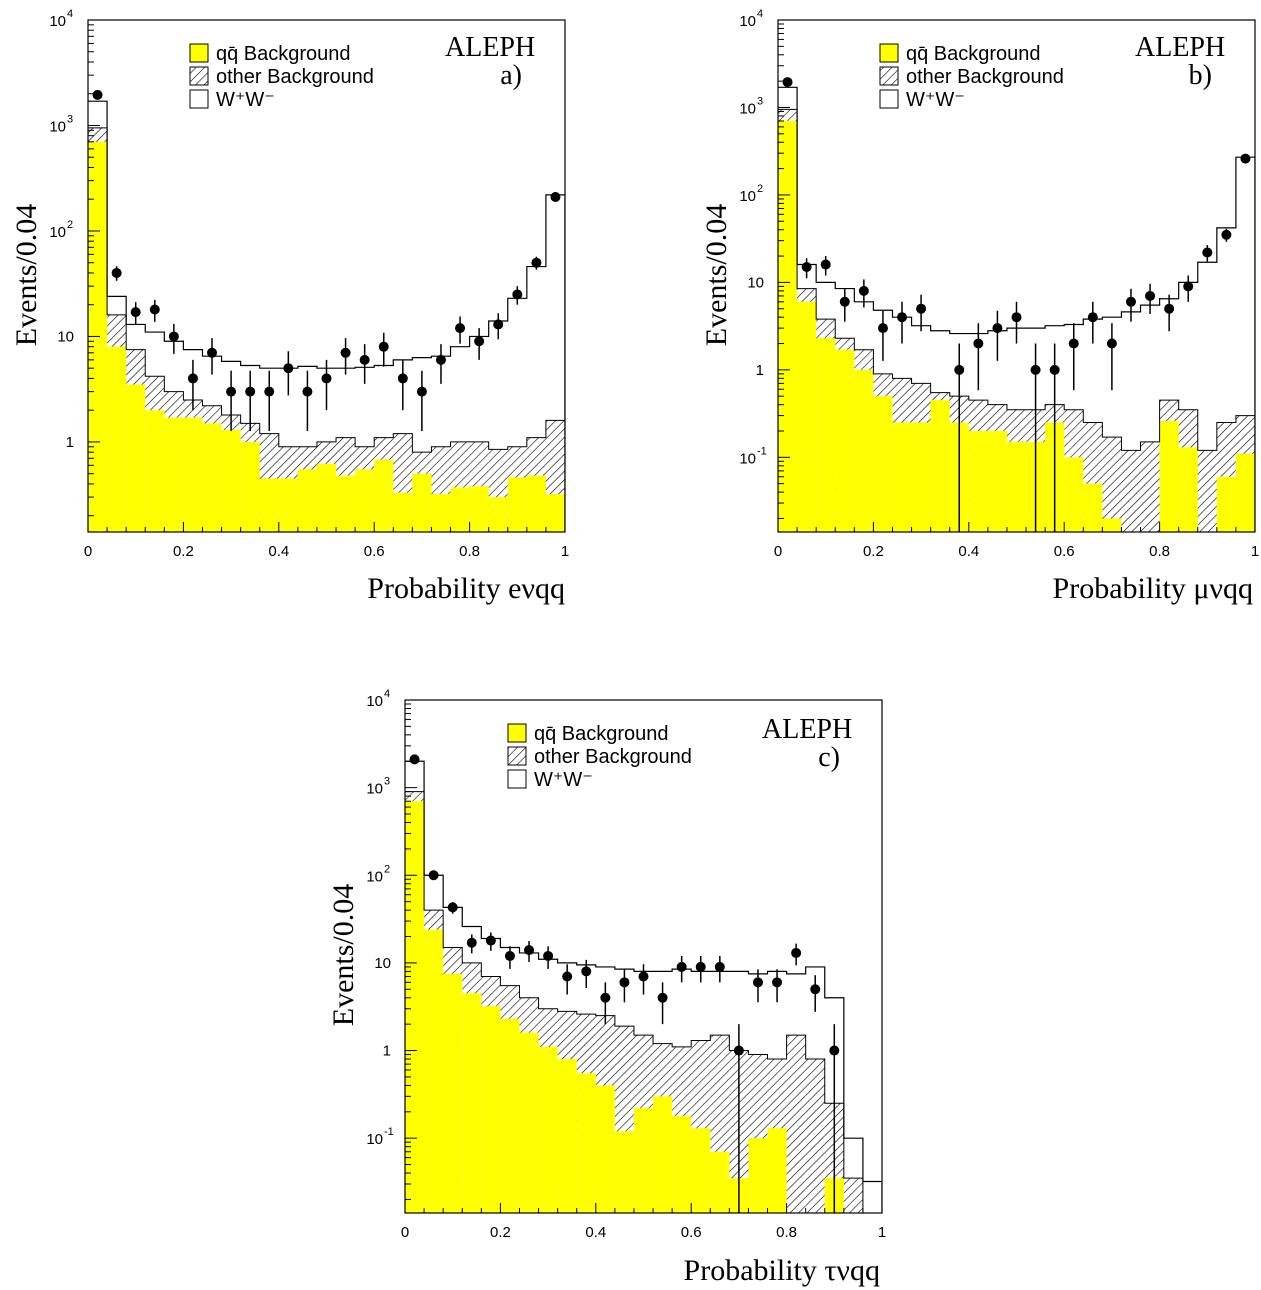 This screenshot has width=1261, height=1290. What do you see at coordinates (1153, 588) in the screenshot?
I see `x-axis-label: Probability μνqq` at bounding box center [1153, 588].